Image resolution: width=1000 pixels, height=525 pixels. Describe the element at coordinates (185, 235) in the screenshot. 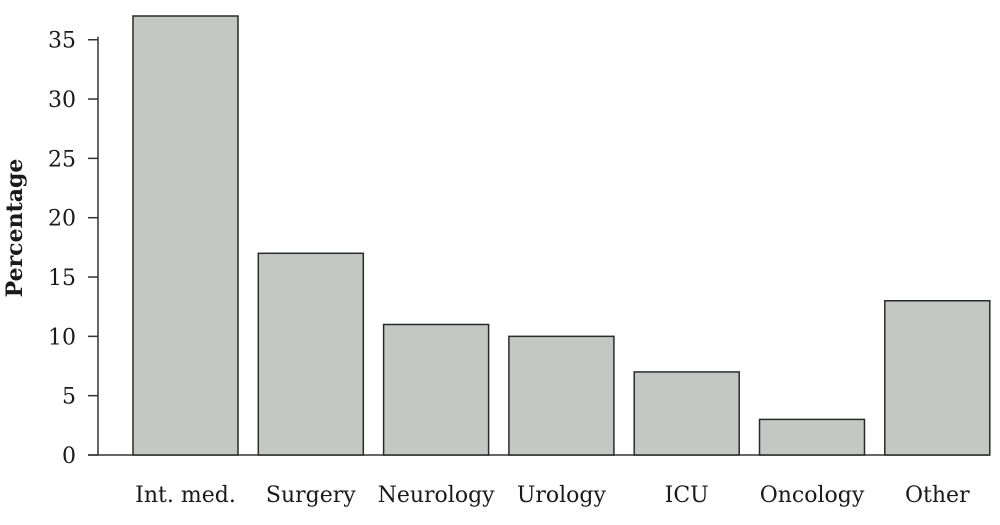

I see `bar-int-med` at that location.